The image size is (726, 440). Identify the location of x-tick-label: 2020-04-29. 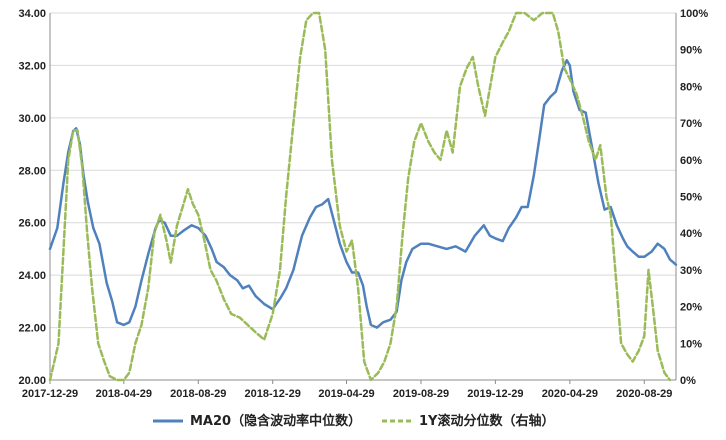
(570, 394).